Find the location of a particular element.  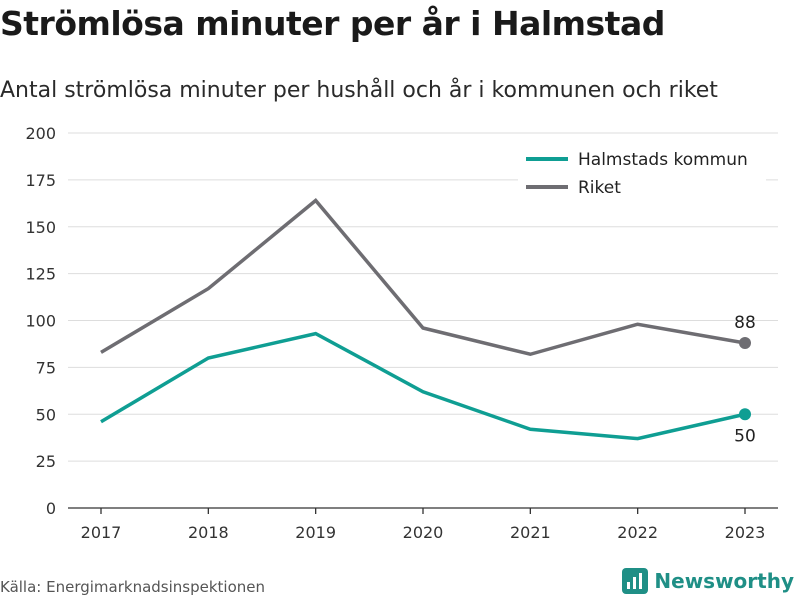

y-tick-label: 175 is located at coordinates (40, 180).